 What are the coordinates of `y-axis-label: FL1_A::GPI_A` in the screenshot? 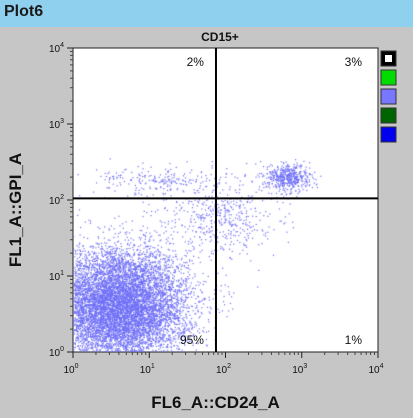 It's located at (15, 210).